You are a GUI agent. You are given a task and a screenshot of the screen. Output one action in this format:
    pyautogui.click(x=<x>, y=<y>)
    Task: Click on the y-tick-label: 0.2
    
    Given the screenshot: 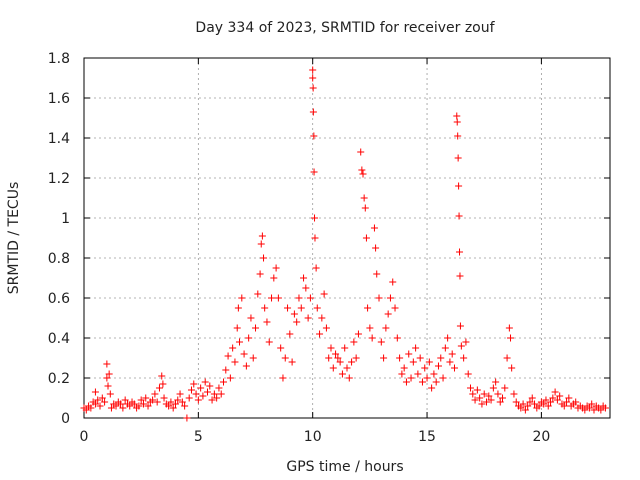 What is the action you would take?
    pyautogui.click(x=59, y=379)
    